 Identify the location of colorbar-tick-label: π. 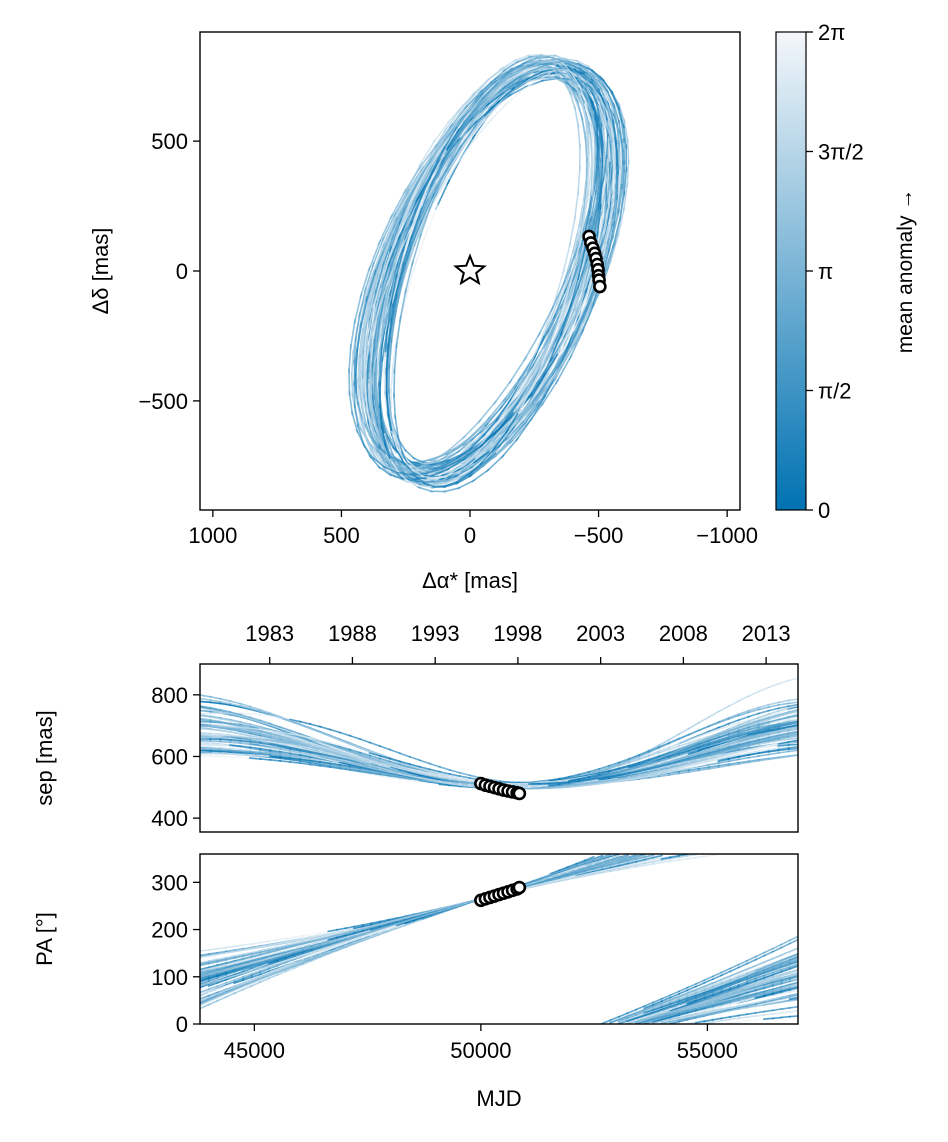
(825, 271).